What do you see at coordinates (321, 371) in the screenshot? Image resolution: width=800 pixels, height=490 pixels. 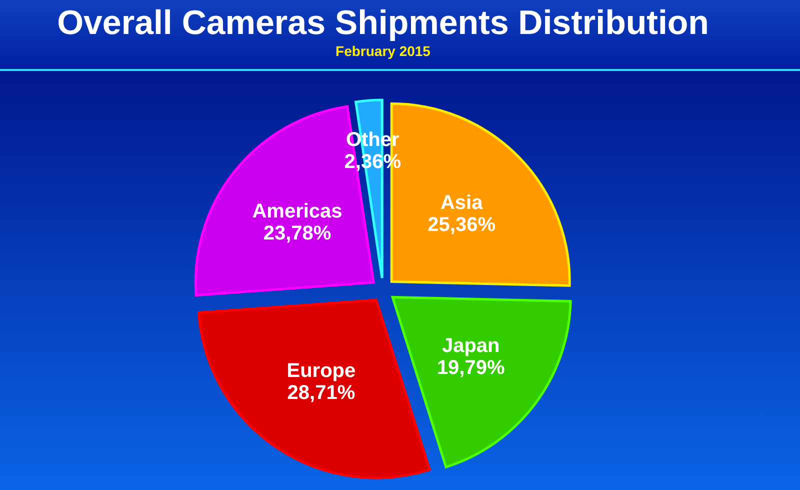 I see `slice-label: Europe` at bounding box center [321, 371].